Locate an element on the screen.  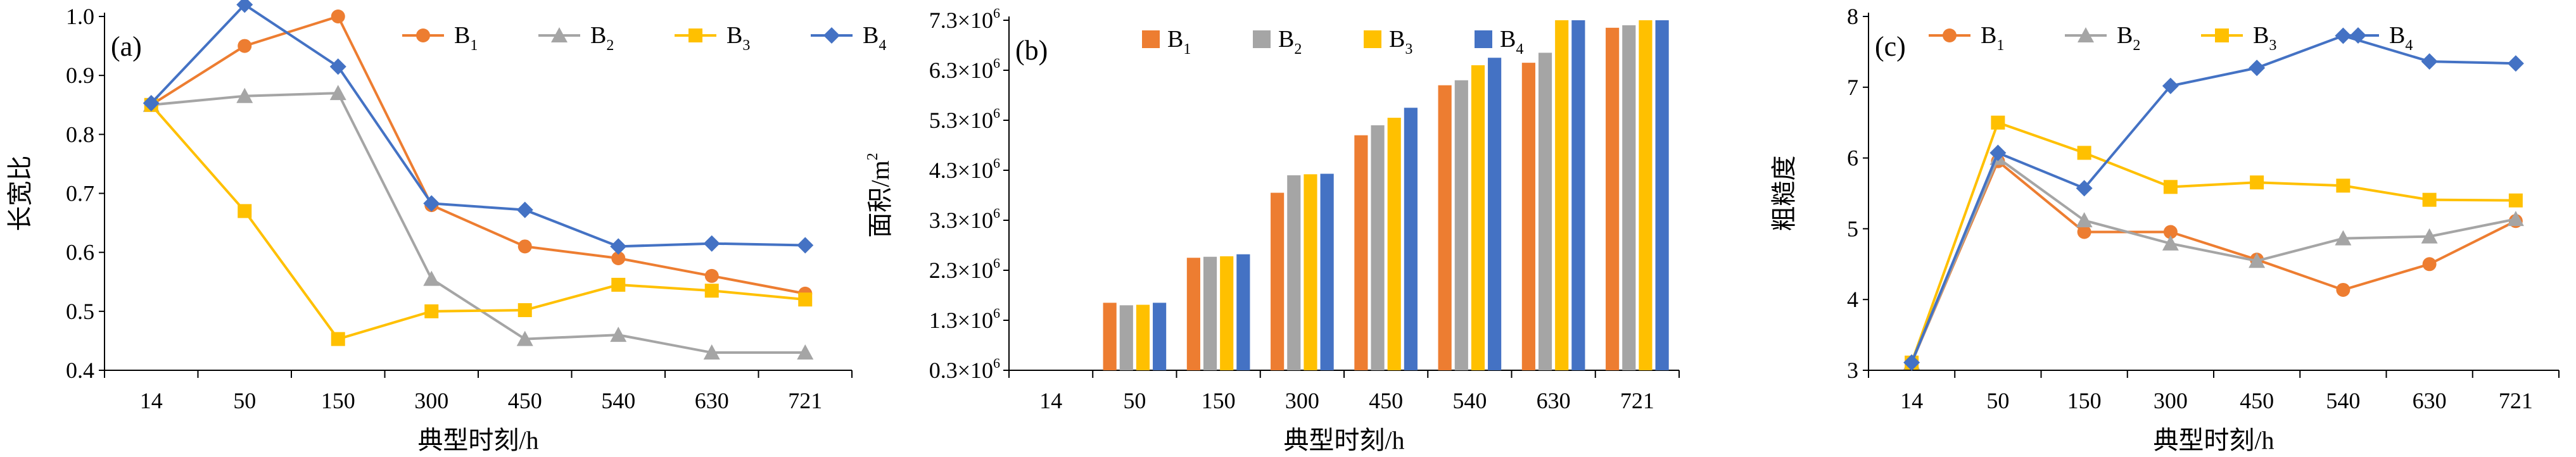
y-tick-label: 0.4 is located at coordinates (80, 370).